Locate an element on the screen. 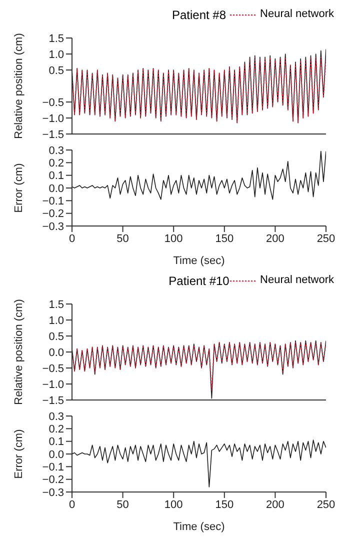 Image resolution: width=346 pixels, height=544 pixels. chart-title: Patient #8 is located at coordinates (199, 15).